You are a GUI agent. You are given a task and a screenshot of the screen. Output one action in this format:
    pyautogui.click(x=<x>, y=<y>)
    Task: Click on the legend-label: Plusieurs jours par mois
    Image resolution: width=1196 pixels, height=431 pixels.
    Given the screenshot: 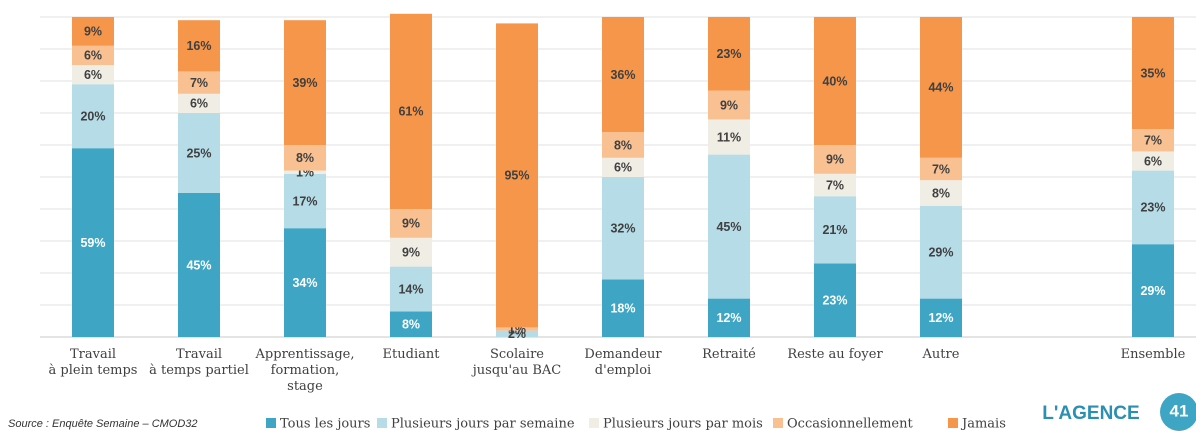 What is the action you would take?
    pyautogui.click(x=683, y=424)
    